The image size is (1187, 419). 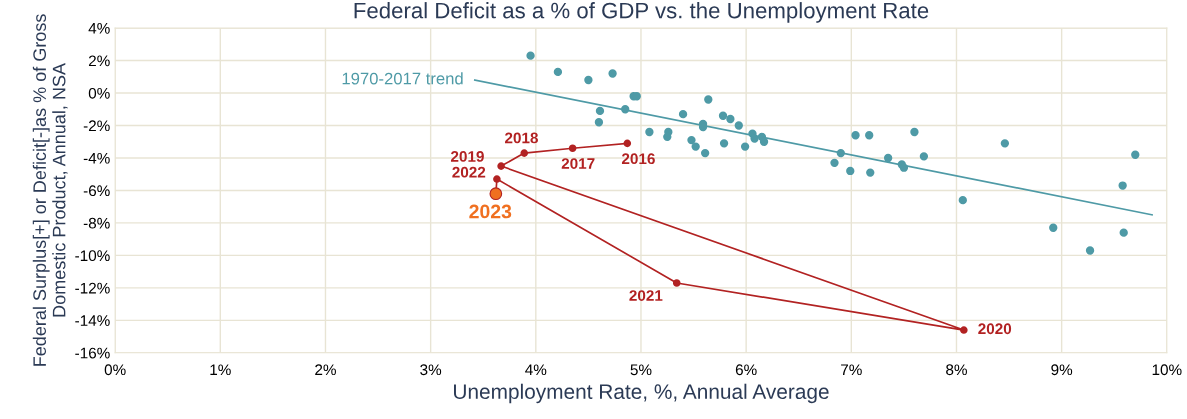 I want to click on annotation: 2022, so click(x=469, y=172).